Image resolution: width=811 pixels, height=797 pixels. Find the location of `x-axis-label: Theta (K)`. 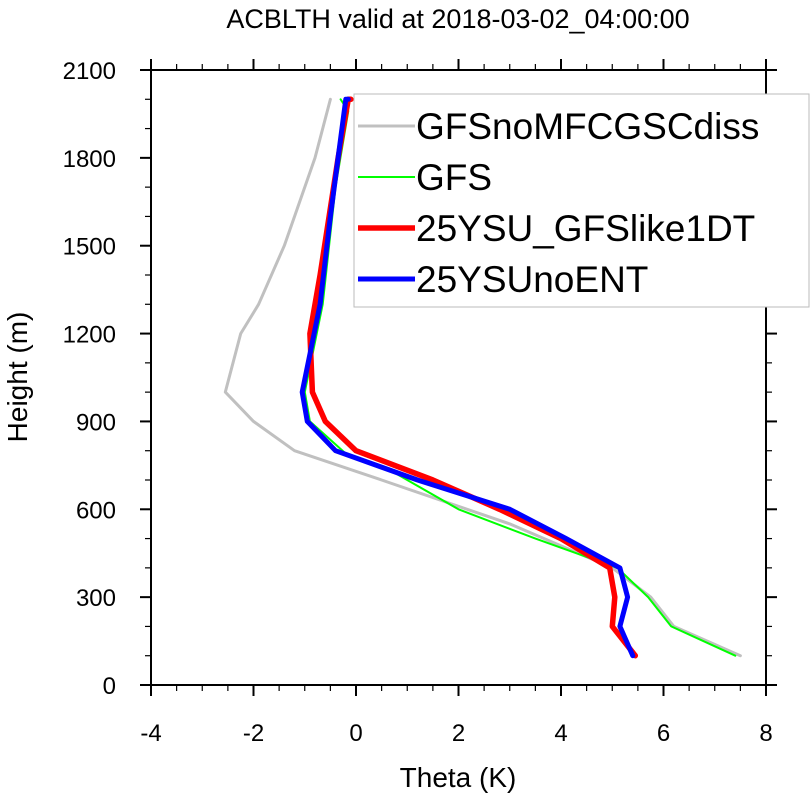

x-axis-label: Theta (K) is located at coordinates (458, 777).